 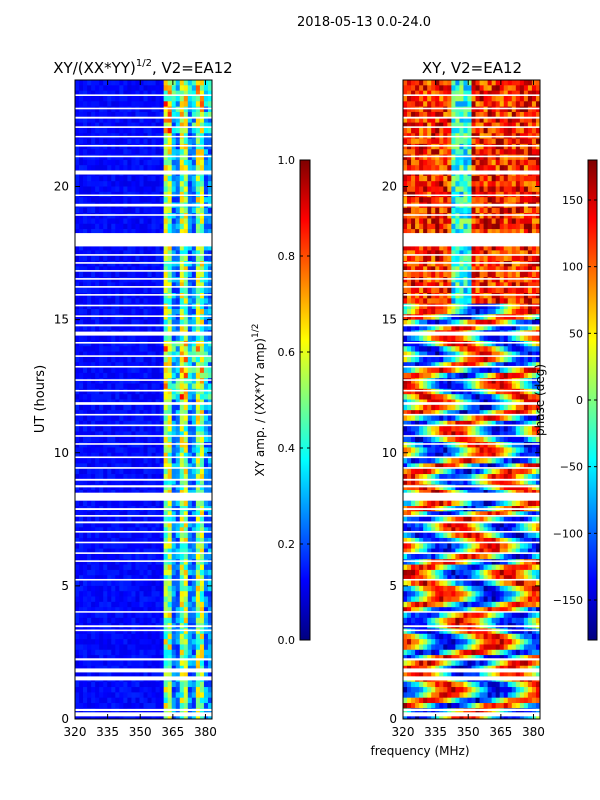 I want to click on left-title-text: XY/(XX*YY), so click(x=94, y=68).